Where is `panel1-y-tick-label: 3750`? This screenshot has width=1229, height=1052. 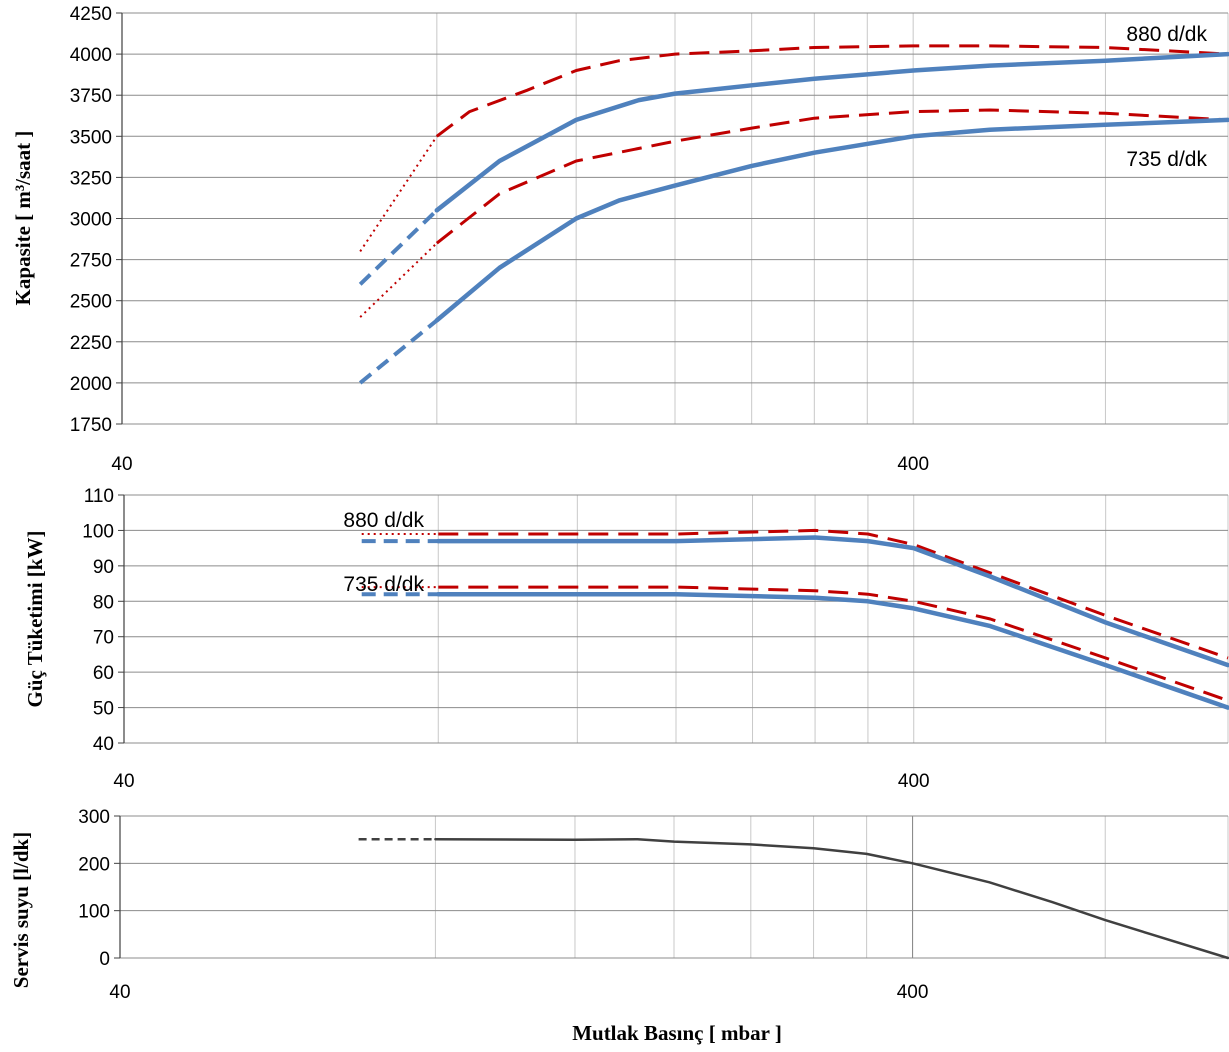
panel1-y-tick-label: 3750 is located at coordinates (91, 96).